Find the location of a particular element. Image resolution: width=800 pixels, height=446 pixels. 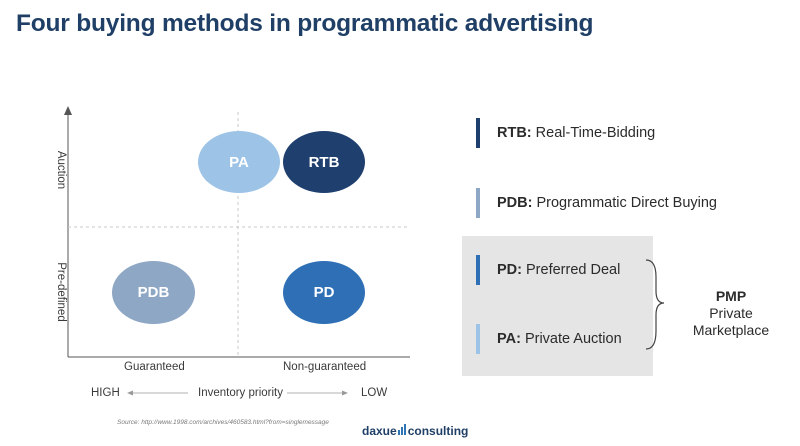

y-label-predefined: Pre-defined is located at coordinates (61, 292).